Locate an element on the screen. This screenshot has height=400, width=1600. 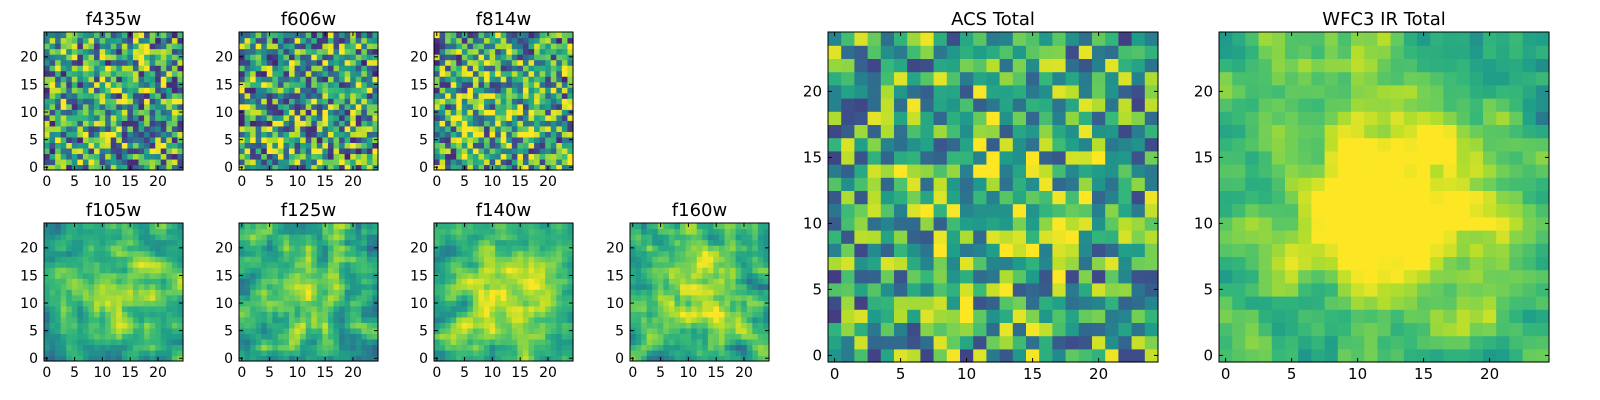
y-tick-label: 10 is located at coordinates (419, 113).